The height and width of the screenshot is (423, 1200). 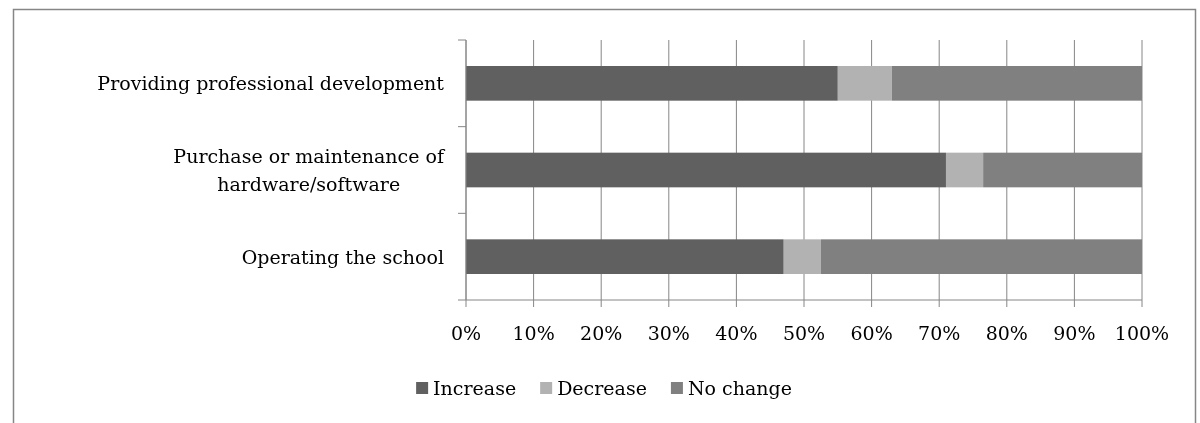 I want to click on legend-label: No change, so click(x=739, y=388).